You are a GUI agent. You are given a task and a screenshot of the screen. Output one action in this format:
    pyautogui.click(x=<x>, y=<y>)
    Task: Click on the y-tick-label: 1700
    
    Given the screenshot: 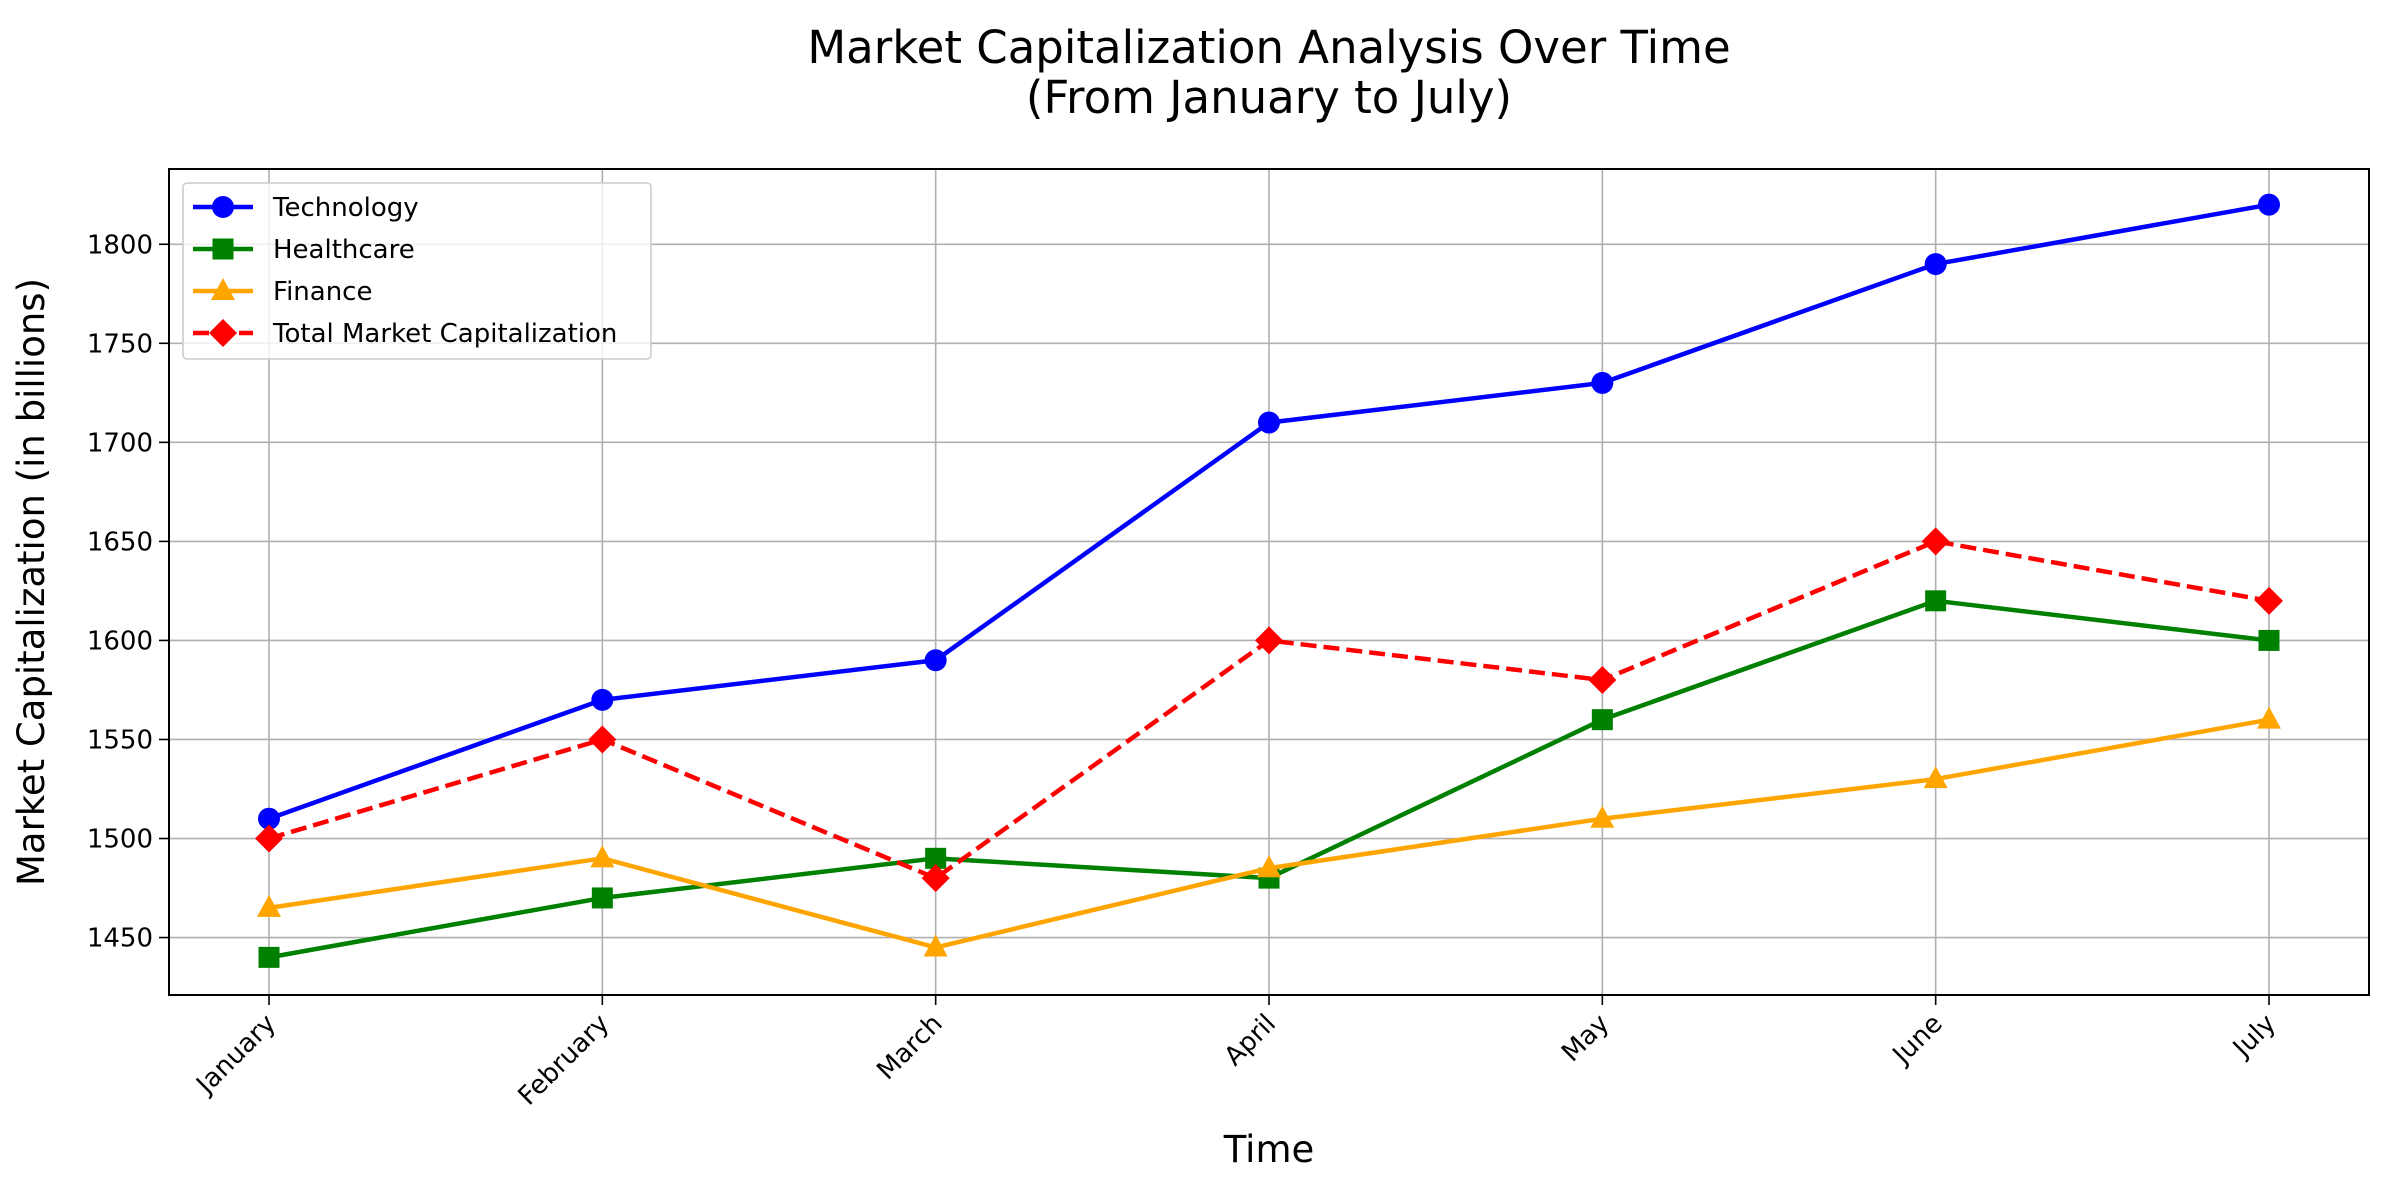 What is the action you would take?
    pyautogui.click(x=120, y=443)
    